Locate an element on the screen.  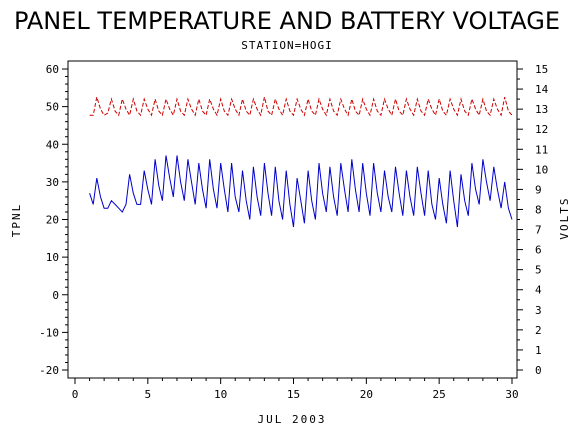
y-right-tick-label: 4 is located at coordinates (538, 290).